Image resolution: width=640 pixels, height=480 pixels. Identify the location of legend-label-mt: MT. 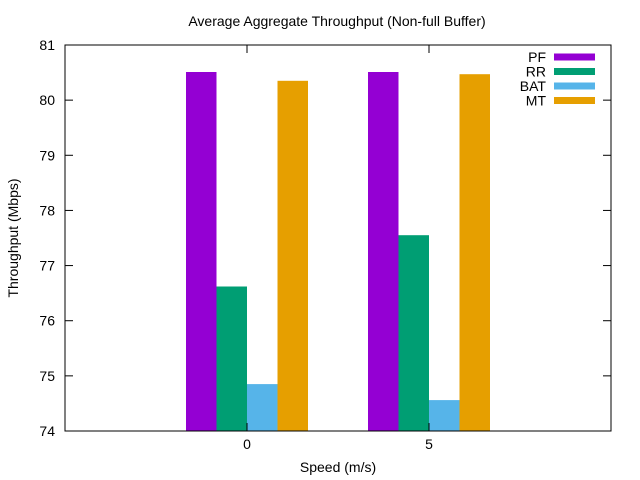
(536, 101).